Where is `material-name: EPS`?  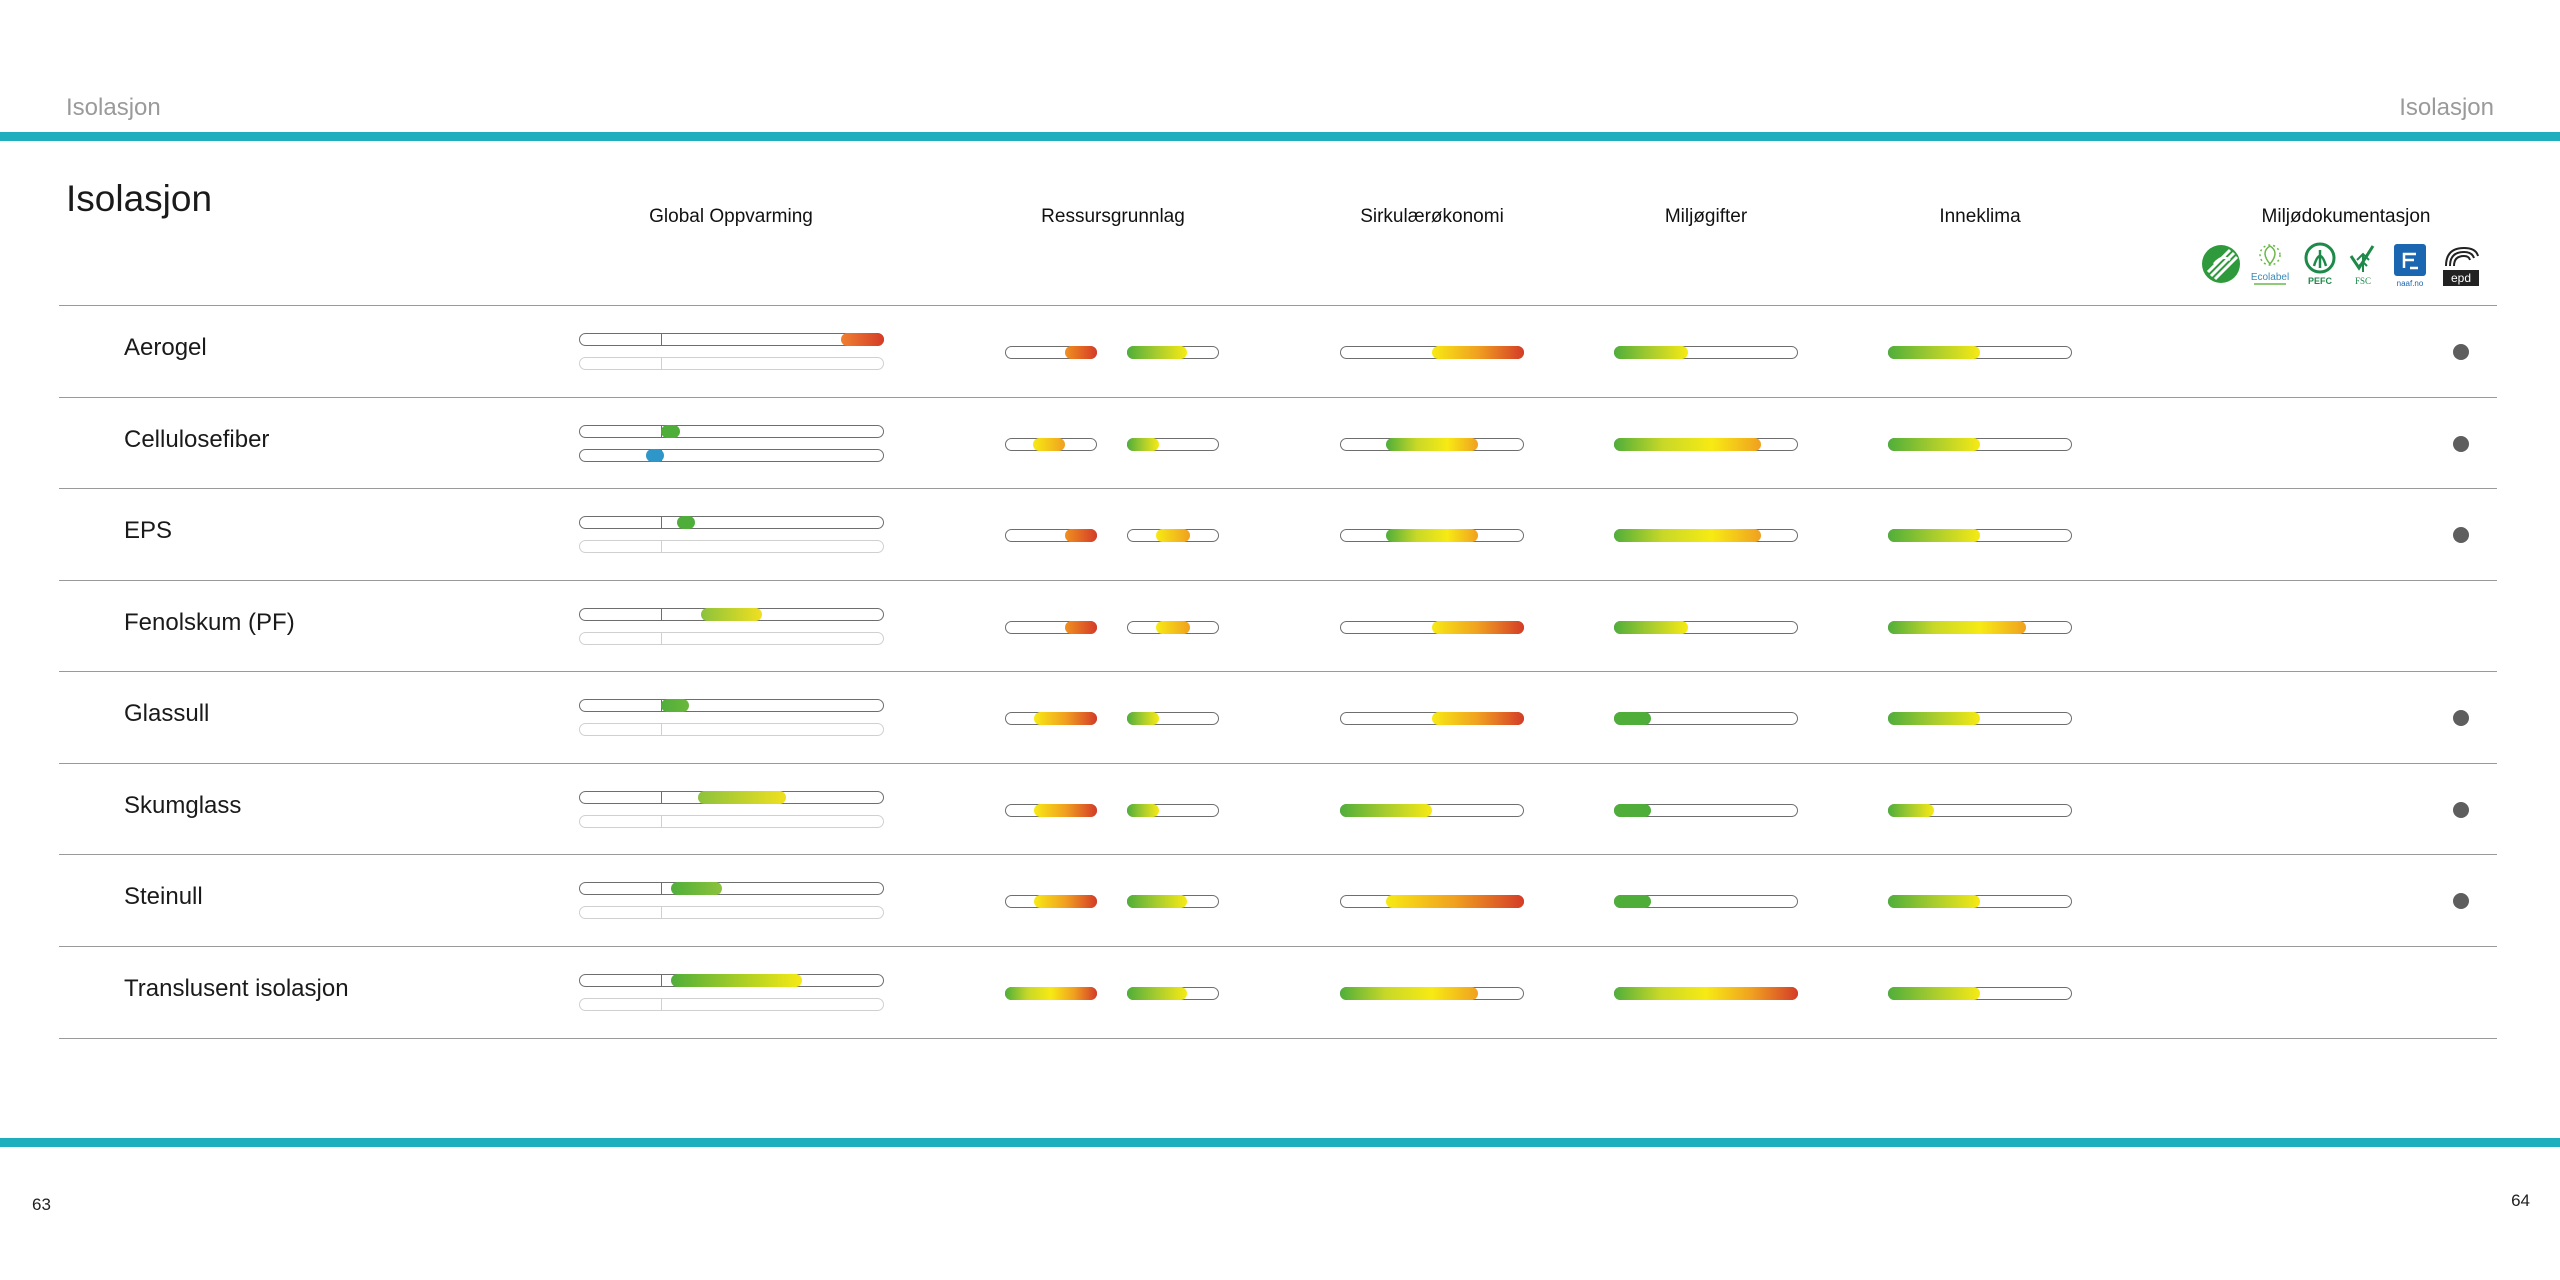
material-name: EPS is located at coordinates (148, 530).